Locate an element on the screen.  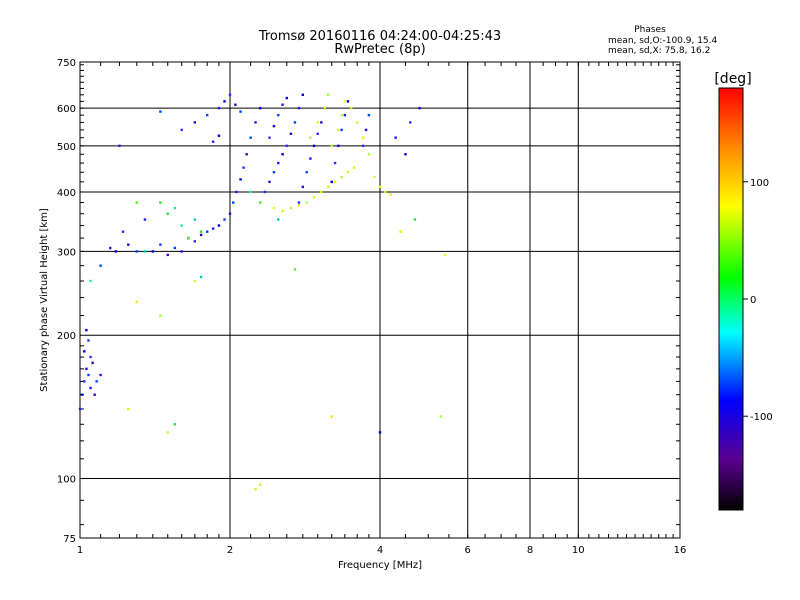
x-axis-label: Frequency [MHz] is located at coordinates (380, 565).